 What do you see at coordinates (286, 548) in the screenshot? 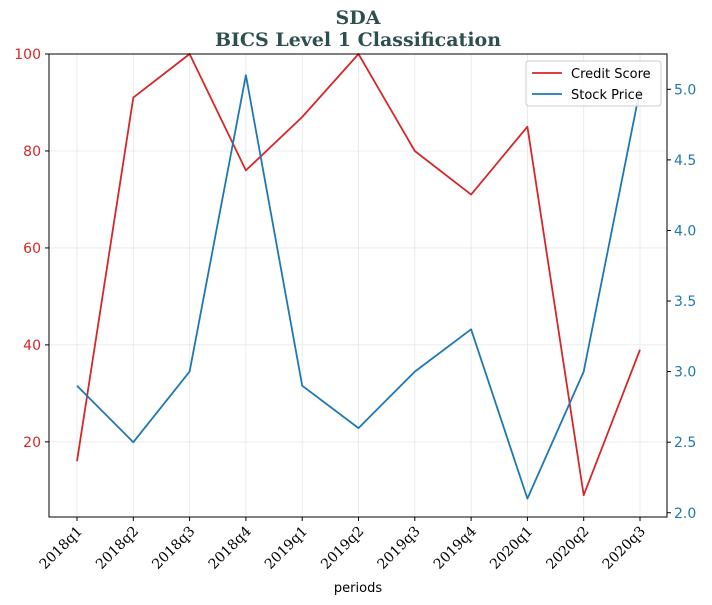
I see `x-tick-label: 2019q1` at bounding box center [286, 548].